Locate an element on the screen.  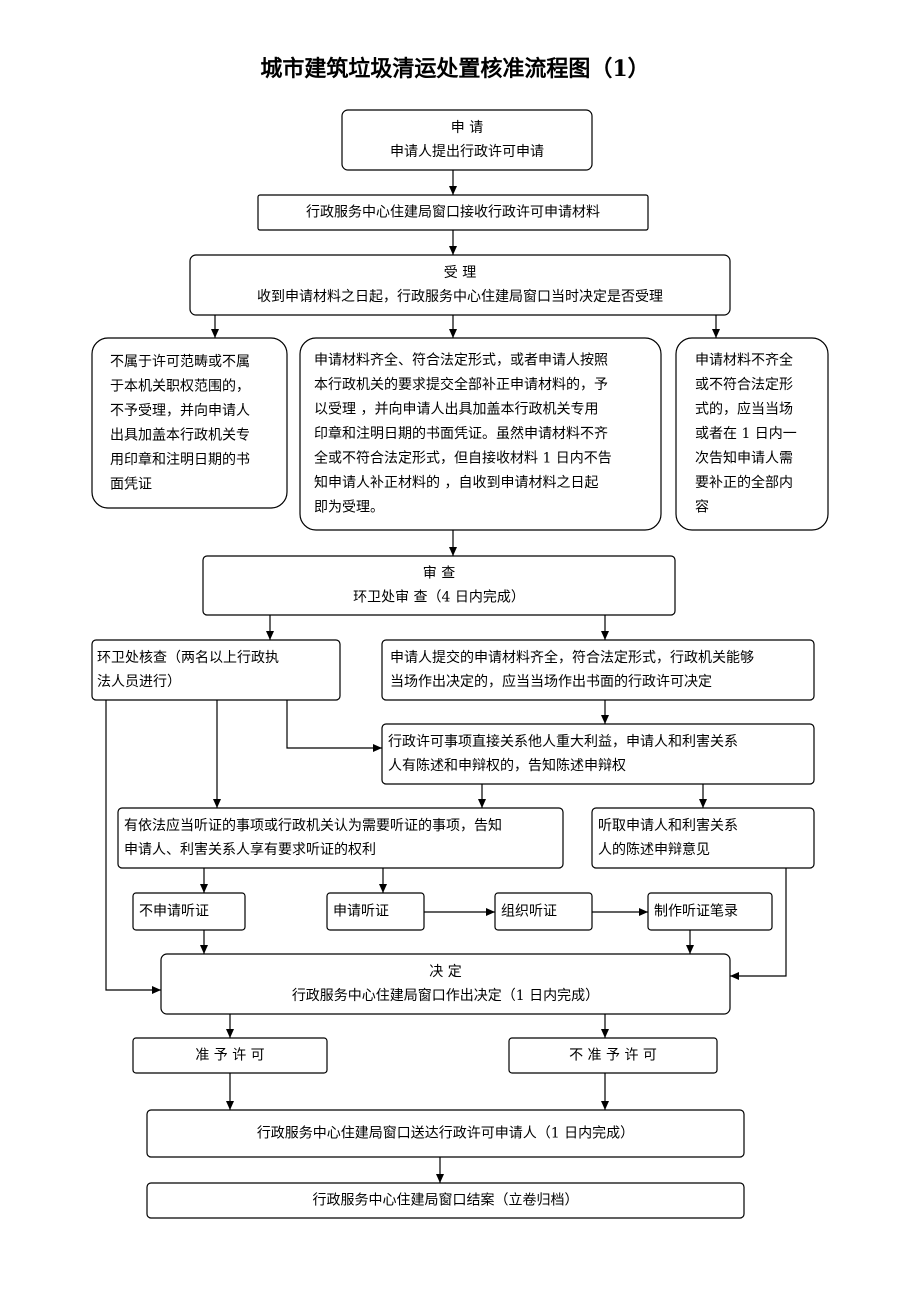
node-text: 或者在 1 日内一 is located at coordinates (746, 434).